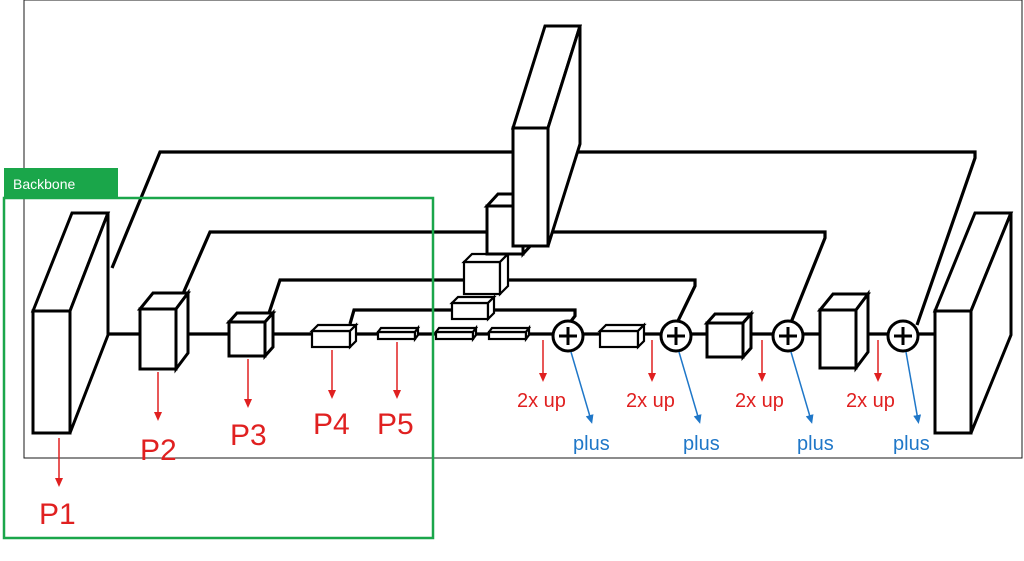  Describe the element at coordinates (509, 330) in the screenshot. I see `encoder-block-extra-2-top` at that location.